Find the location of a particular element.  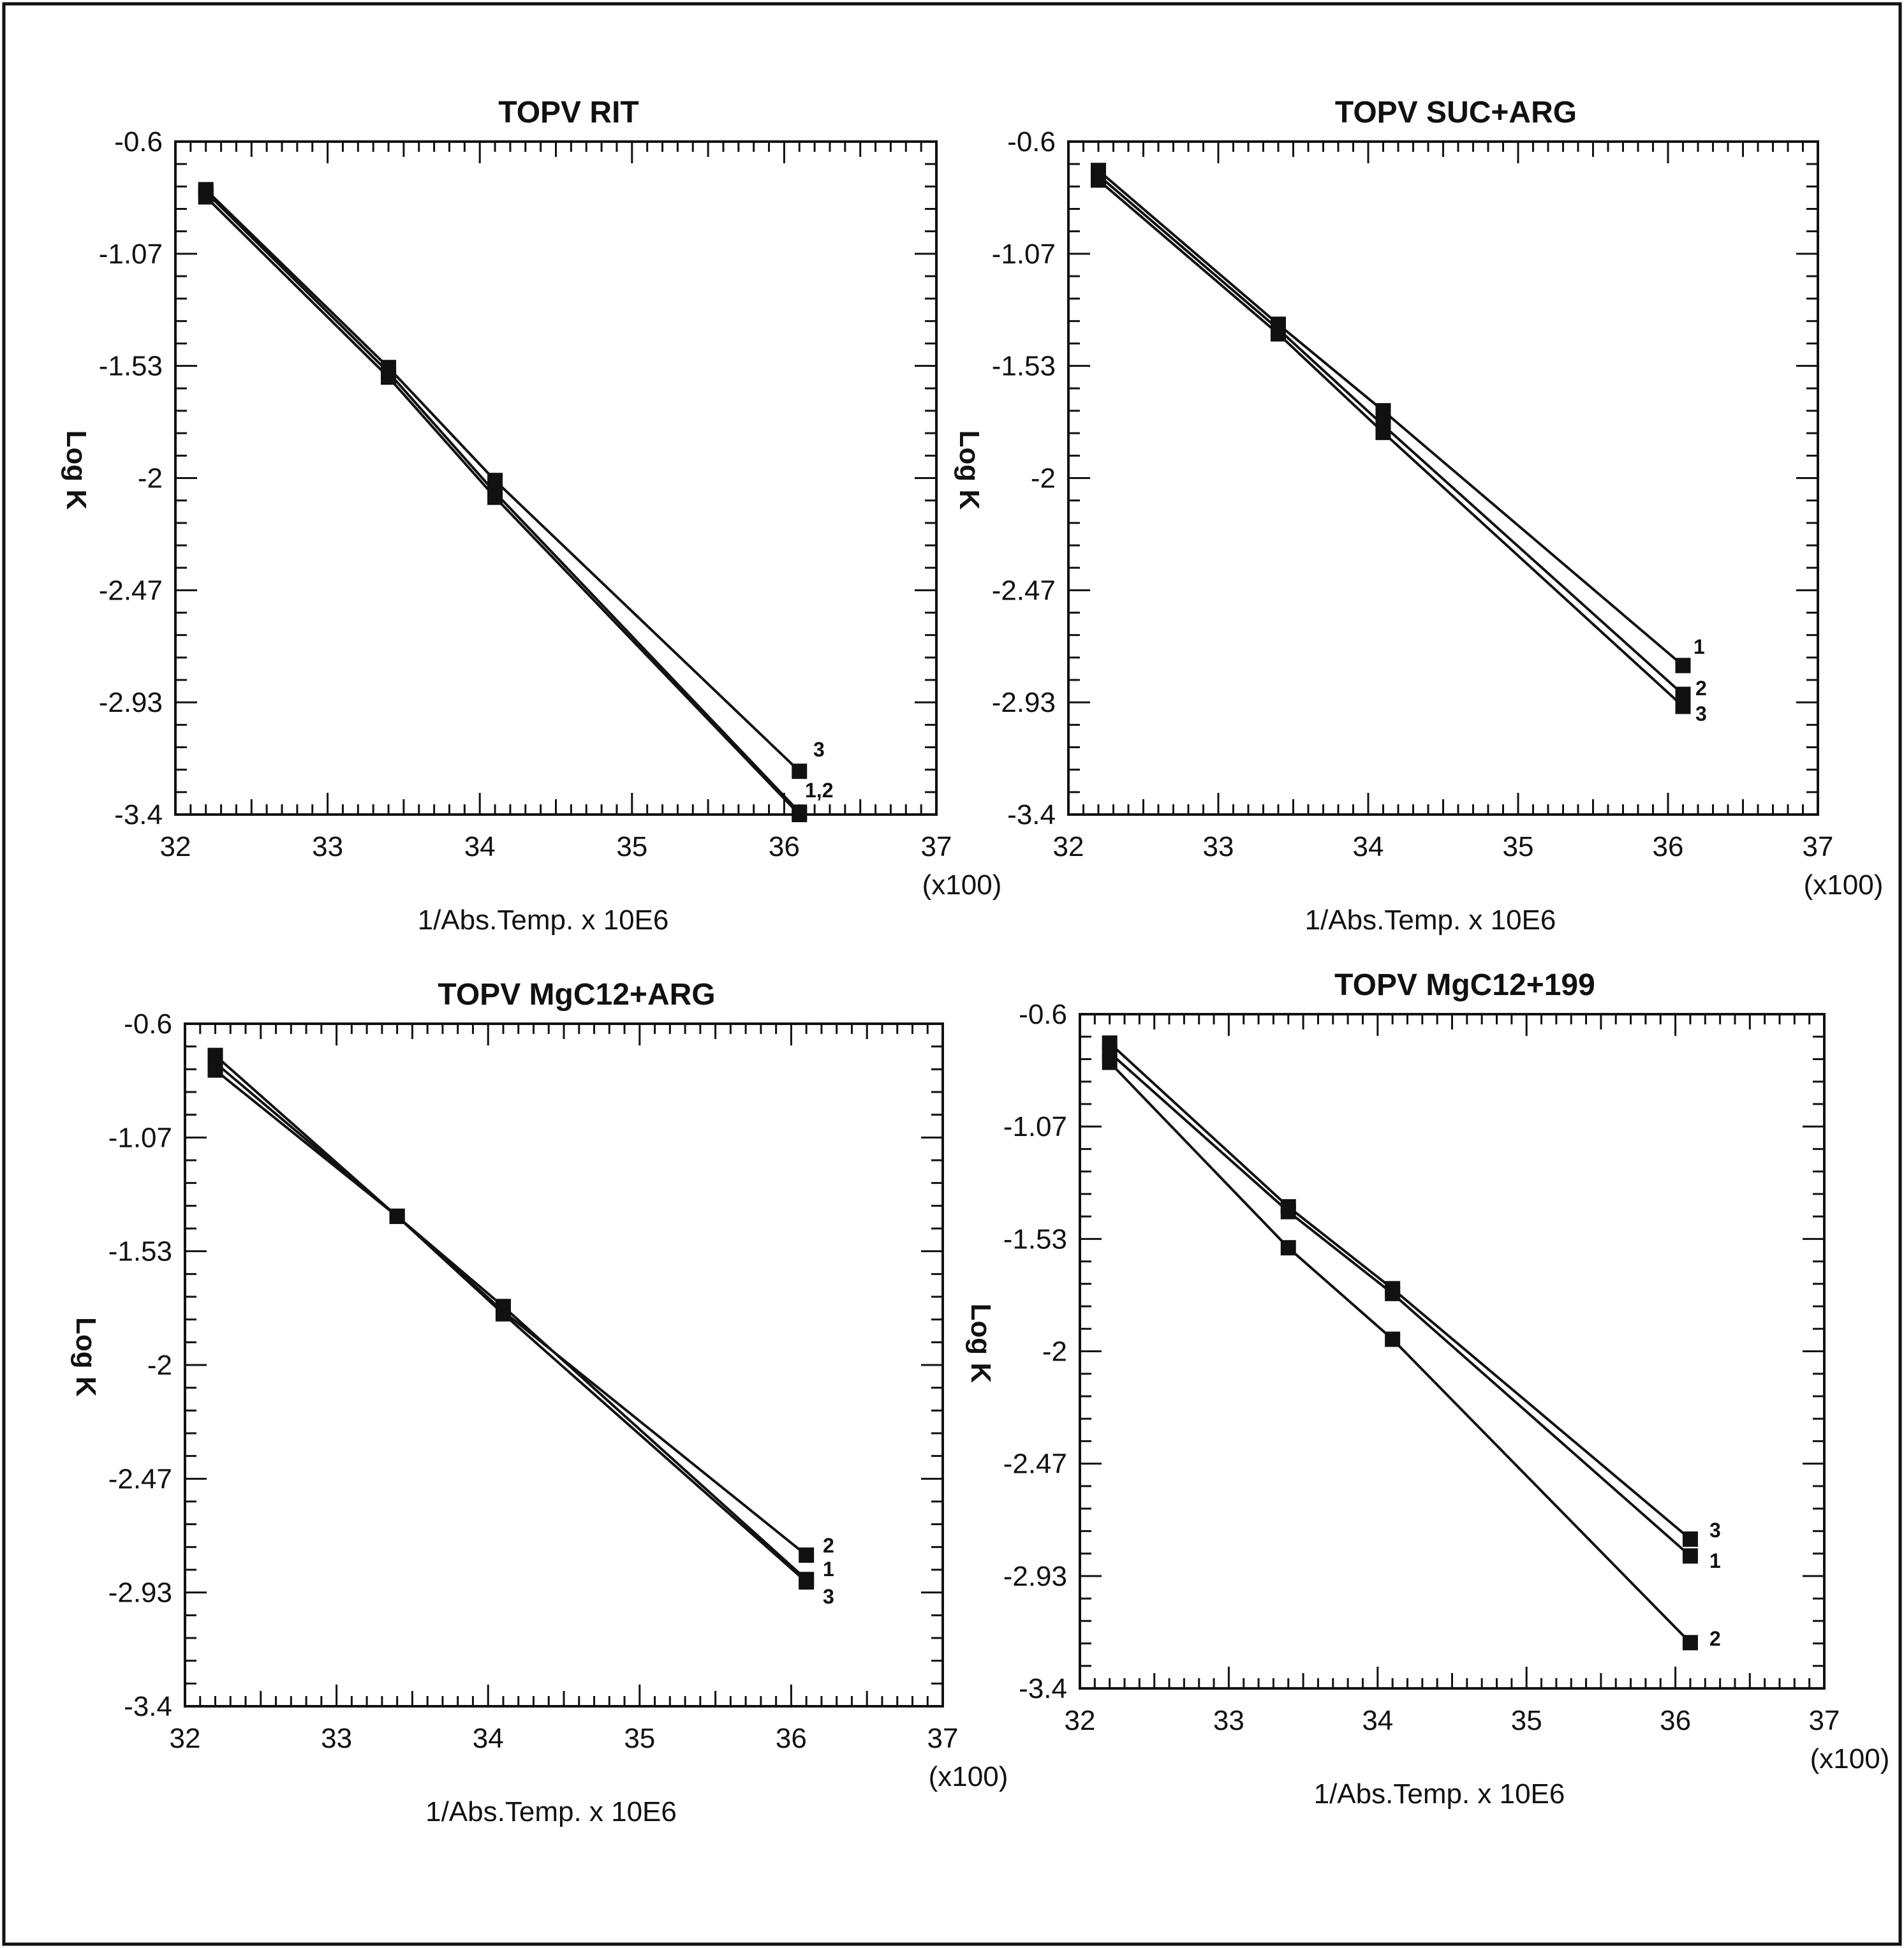

chart-title: TOPV MgC12+ARG is located at coordinates (576, 995).